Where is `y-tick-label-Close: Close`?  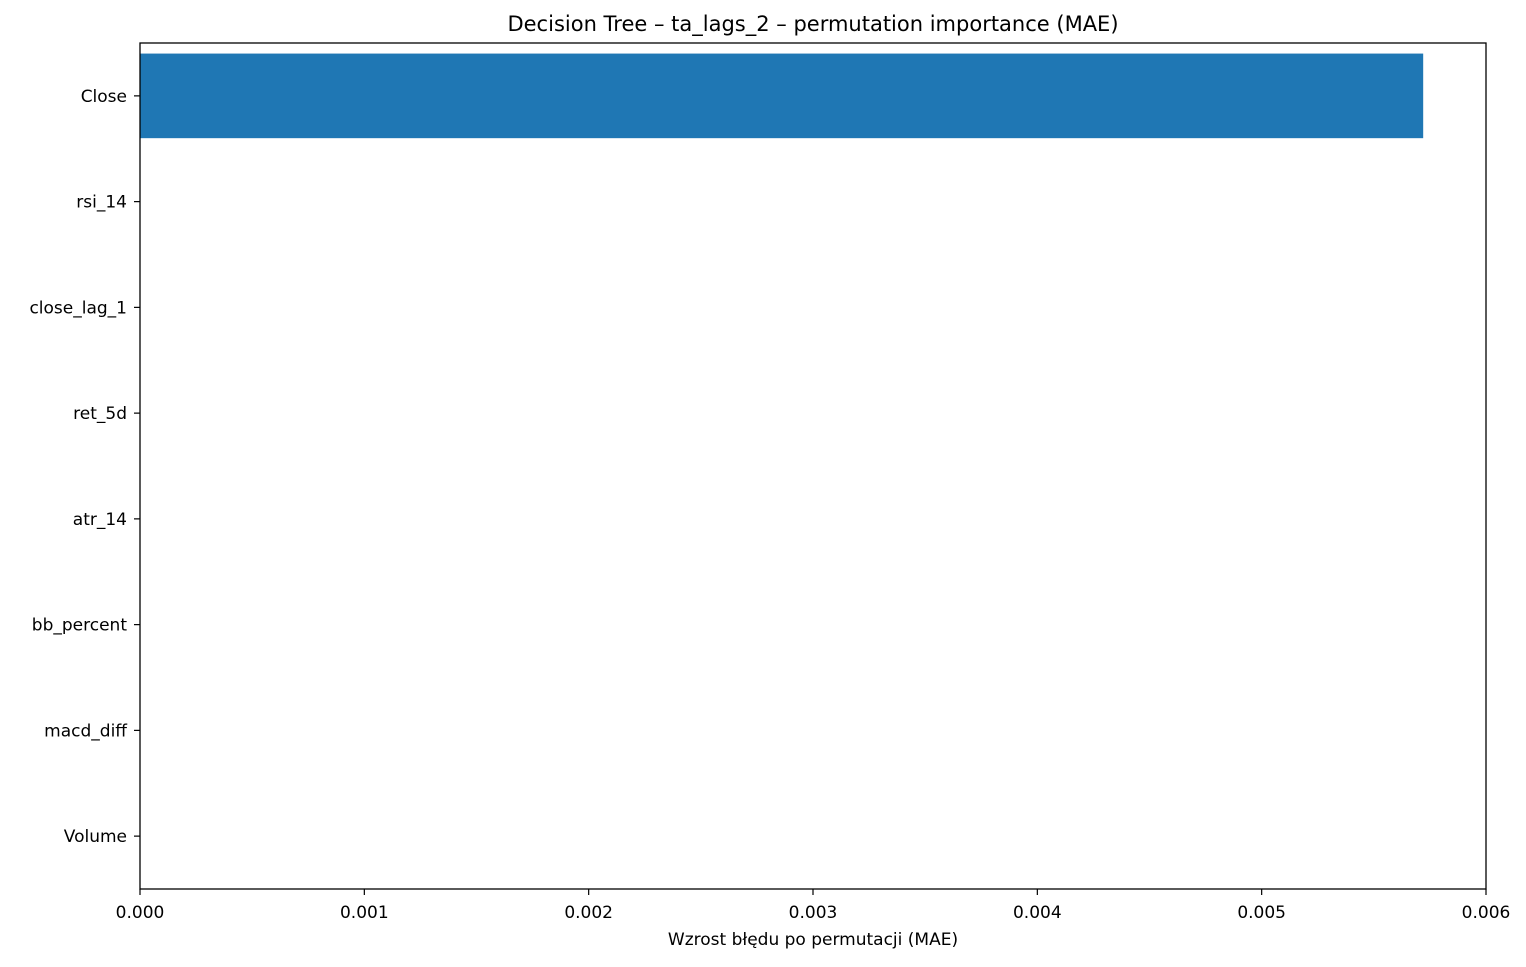 y-tick-label-Close: Close is located at coordinates (104, 97).